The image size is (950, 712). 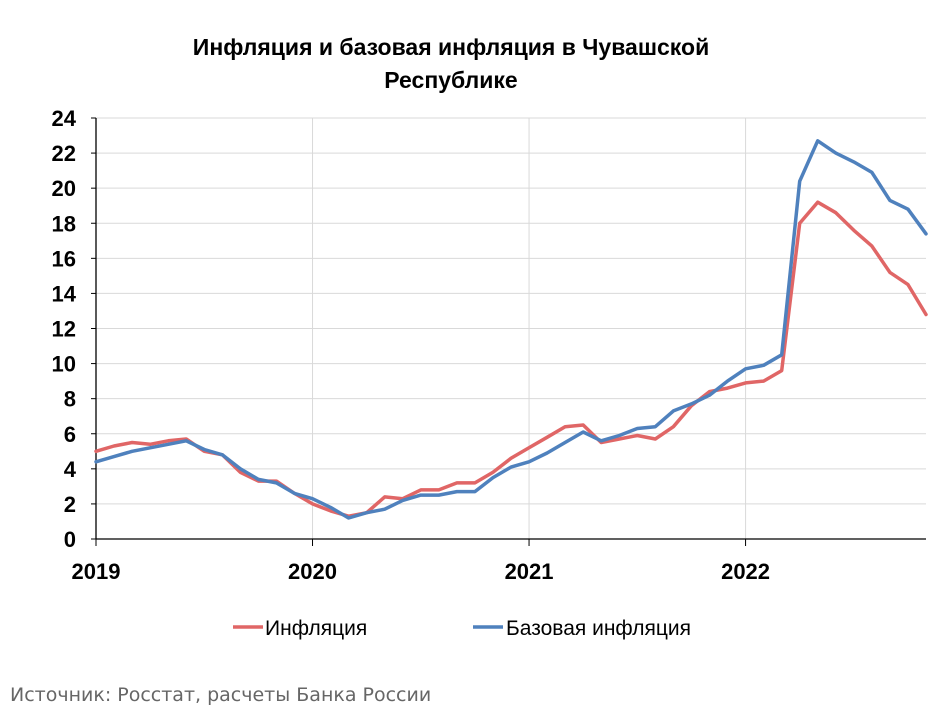 I want to click on x-tick-label: 2020, so click(x=312, y=571).